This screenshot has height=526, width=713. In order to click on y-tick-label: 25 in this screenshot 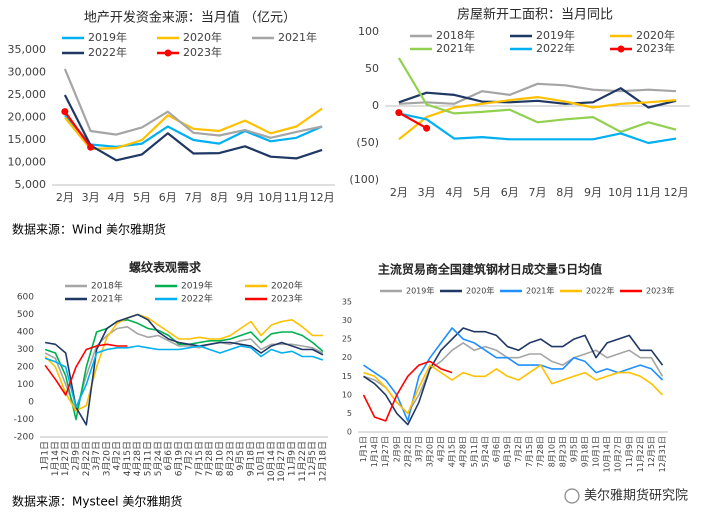, I will do `click(347, 339)`.